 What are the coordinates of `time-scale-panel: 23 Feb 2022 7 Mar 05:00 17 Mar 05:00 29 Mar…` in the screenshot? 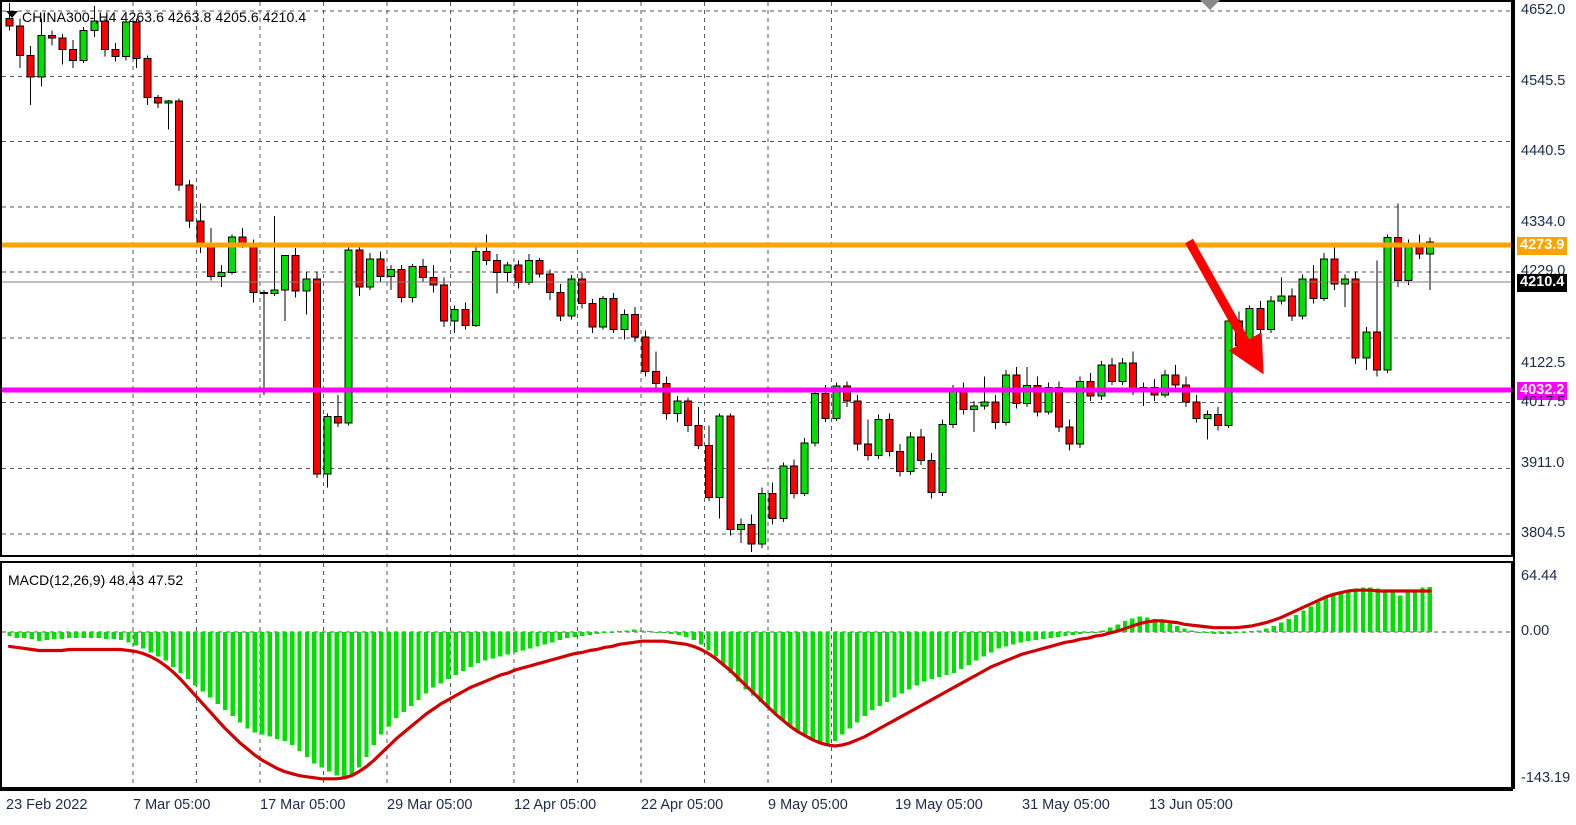 It's located at (788, 807).